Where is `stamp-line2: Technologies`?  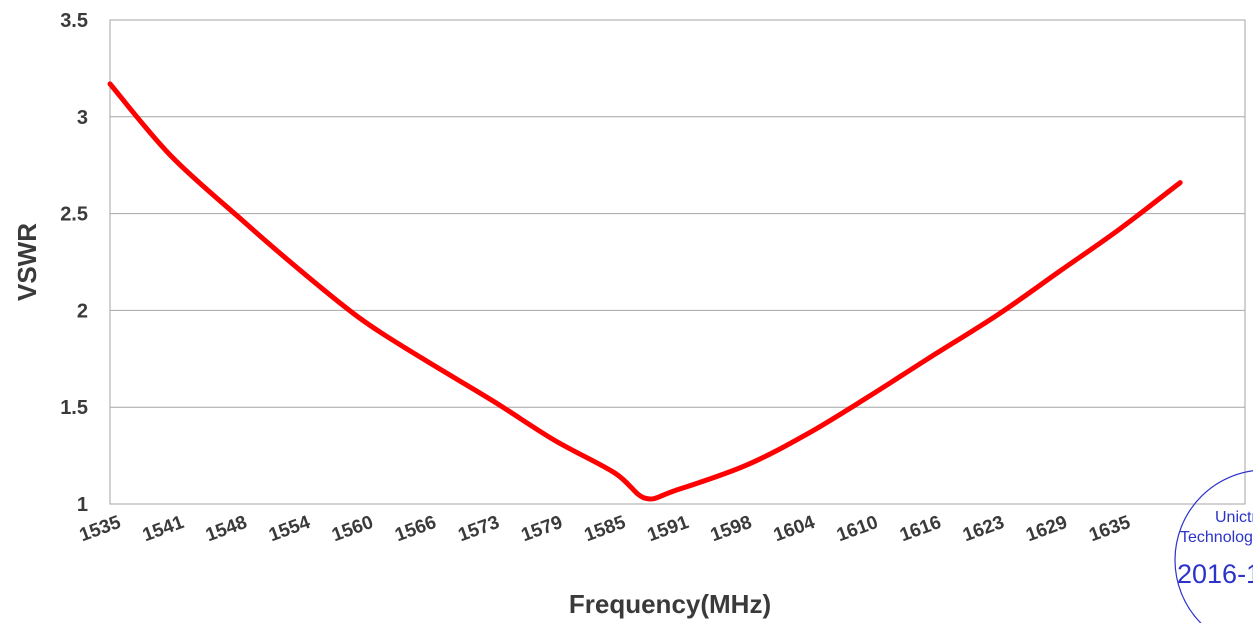
stamp-line2: Technologies is located at coordinates (1216, 537).